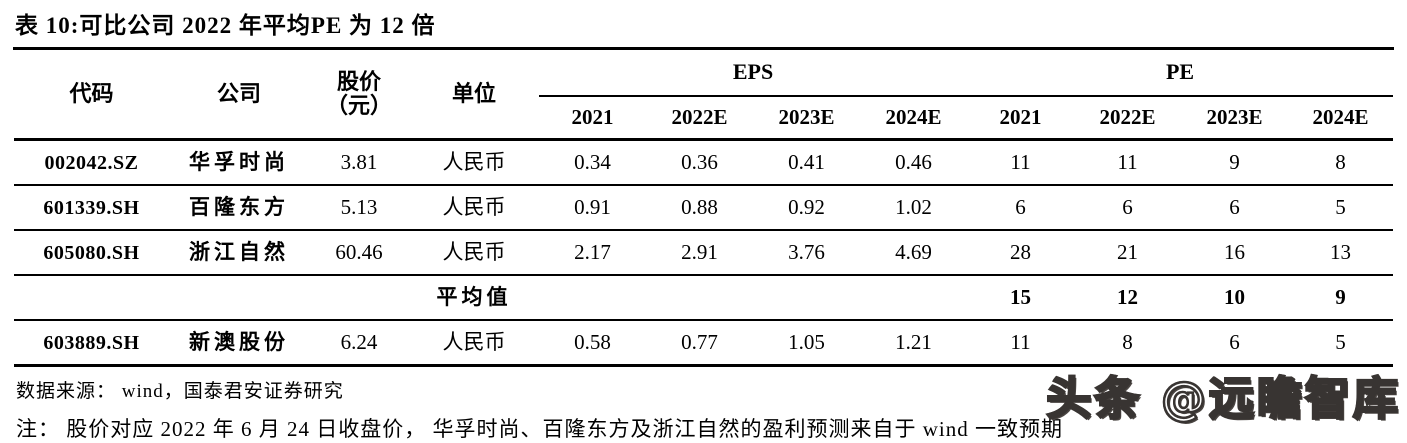  Describe the element at coordinates (359, 253) in the screenshot. I see `cell-price: 60.46` at that location.